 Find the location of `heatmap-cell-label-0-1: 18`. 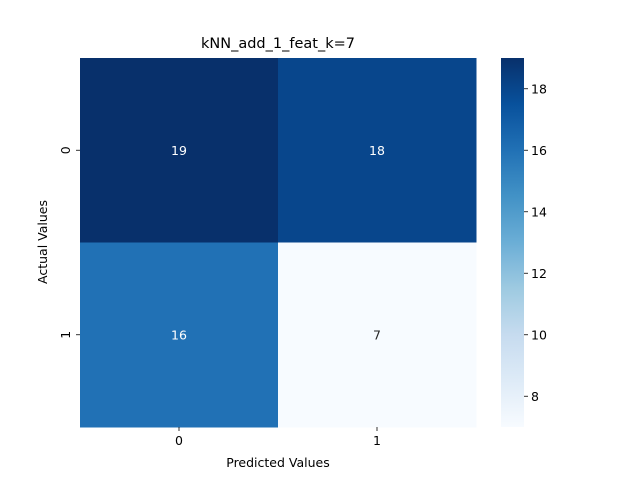

heatmap-cell-label-0-1: 18 is located at coordinates (377, 150).